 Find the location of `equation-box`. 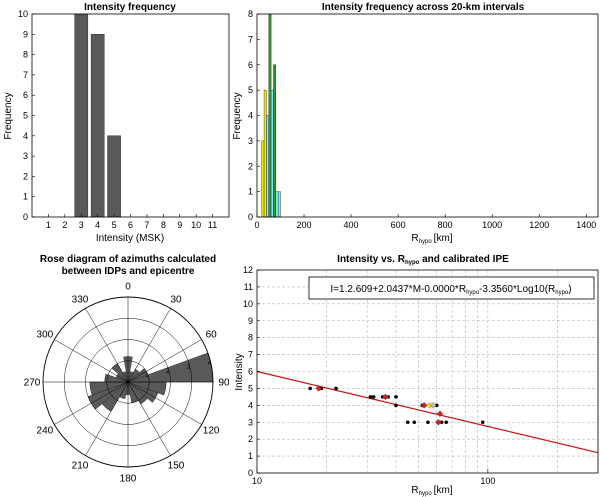

equation-box is located at coordinates (451, 288).